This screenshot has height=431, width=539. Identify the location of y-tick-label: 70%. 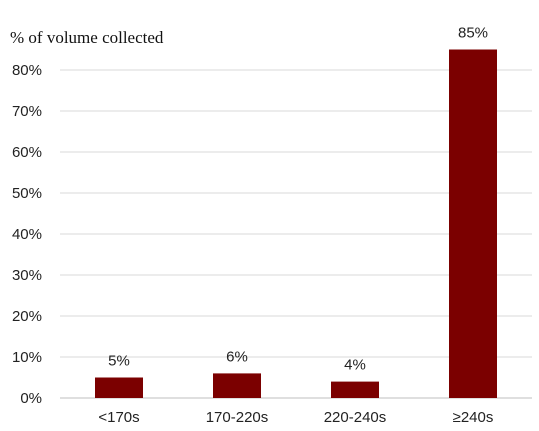
(27, 111).